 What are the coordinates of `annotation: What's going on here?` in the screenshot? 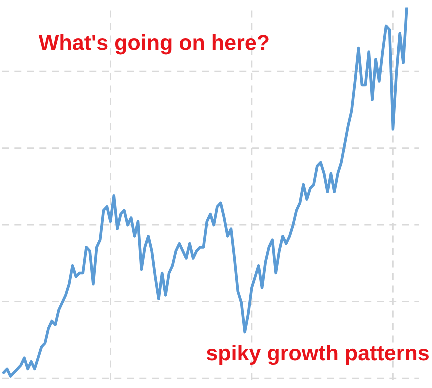 It's located at (153, 44).